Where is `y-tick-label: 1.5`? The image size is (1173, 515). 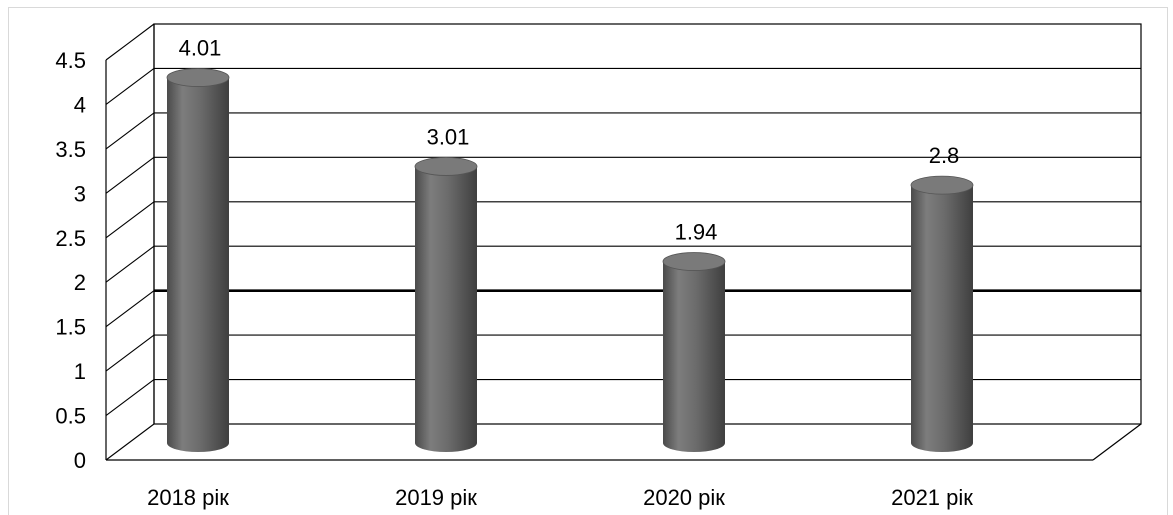 y-tick-label: 1.5 is located at coordinates (70, 327).